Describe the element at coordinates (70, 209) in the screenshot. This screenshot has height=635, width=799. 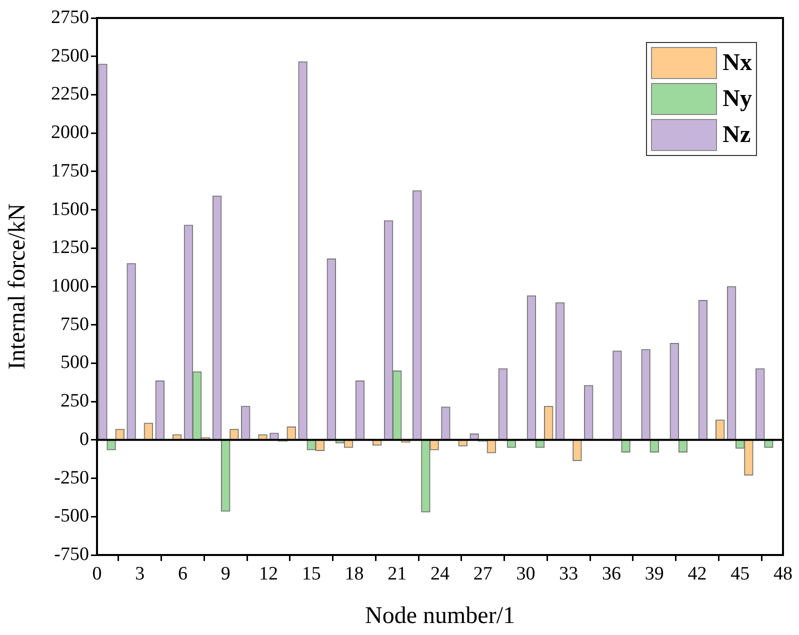
I see `y-tick-label: 1500` at that location.